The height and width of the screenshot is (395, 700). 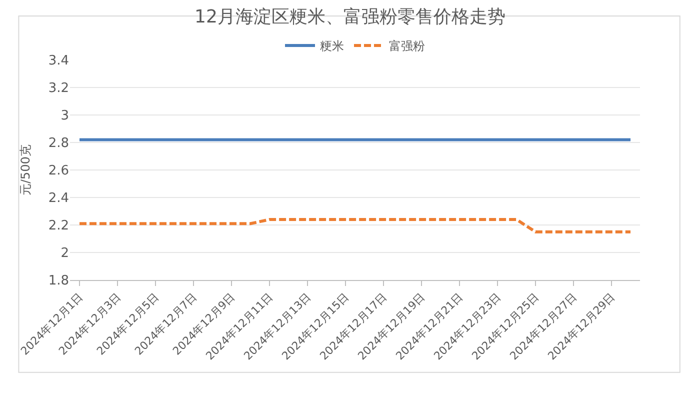 I want to click on y-axis-title: 元/500克, so click(x=25, y=170).